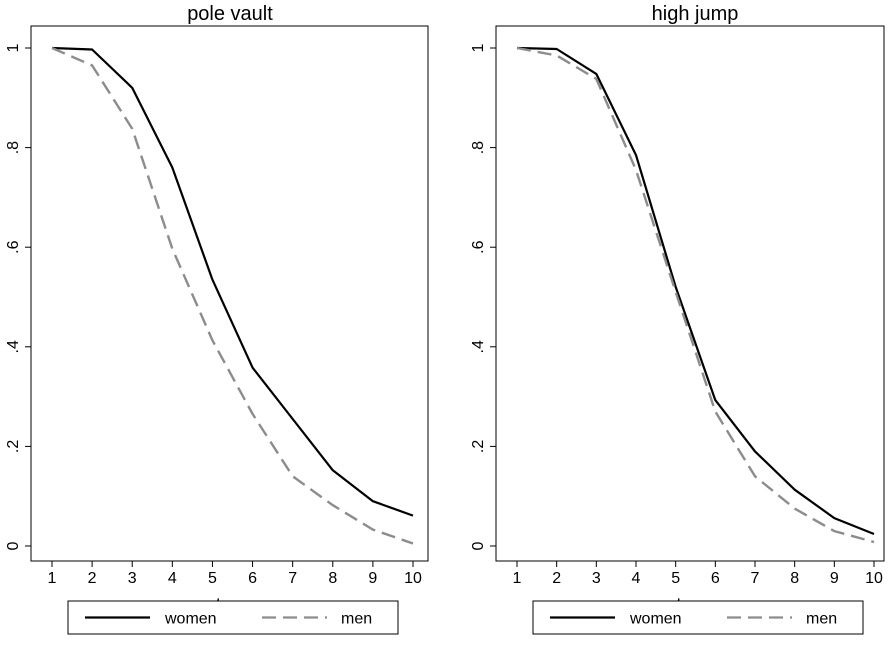  I want to click on chart-title: pole vault, so click(230, 14).